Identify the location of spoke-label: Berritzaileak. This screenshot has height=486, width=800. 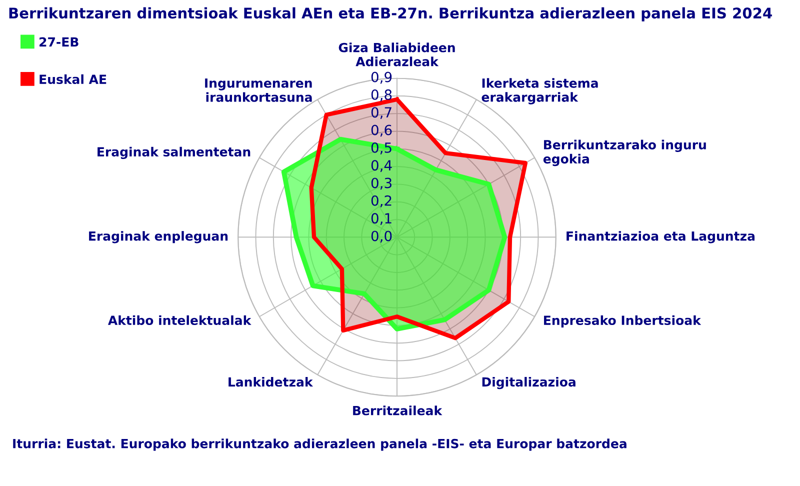
(397, 411).